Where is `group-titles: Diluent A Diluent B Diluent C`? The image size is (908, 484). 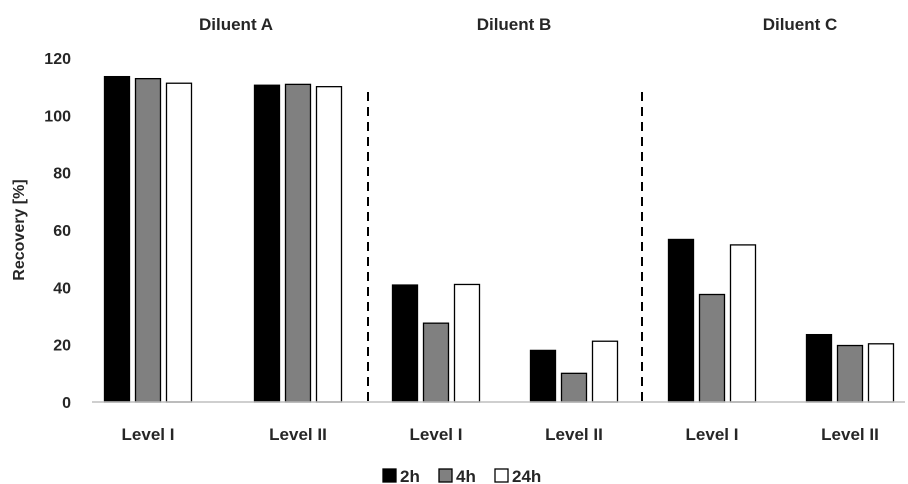 group-titles: Diluent A Diluent B Diluent C is located at coordinates (518, 24).